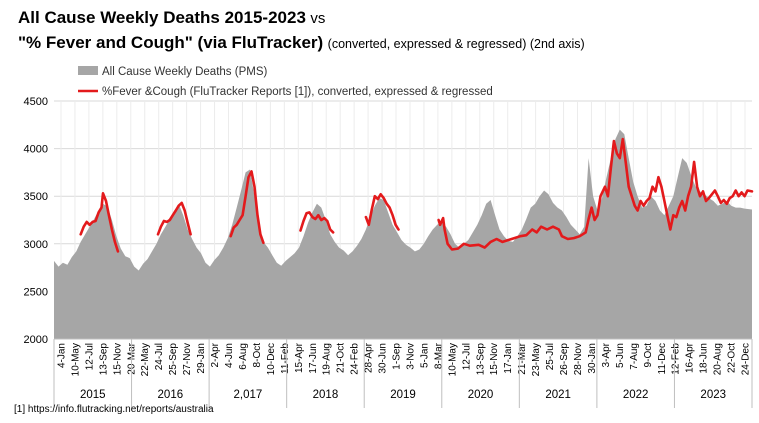  What do you see at coordinates (369, 357) in the screenshot?
I see `x-tick-label: 28-Apr` at bounding box center [369, 357].